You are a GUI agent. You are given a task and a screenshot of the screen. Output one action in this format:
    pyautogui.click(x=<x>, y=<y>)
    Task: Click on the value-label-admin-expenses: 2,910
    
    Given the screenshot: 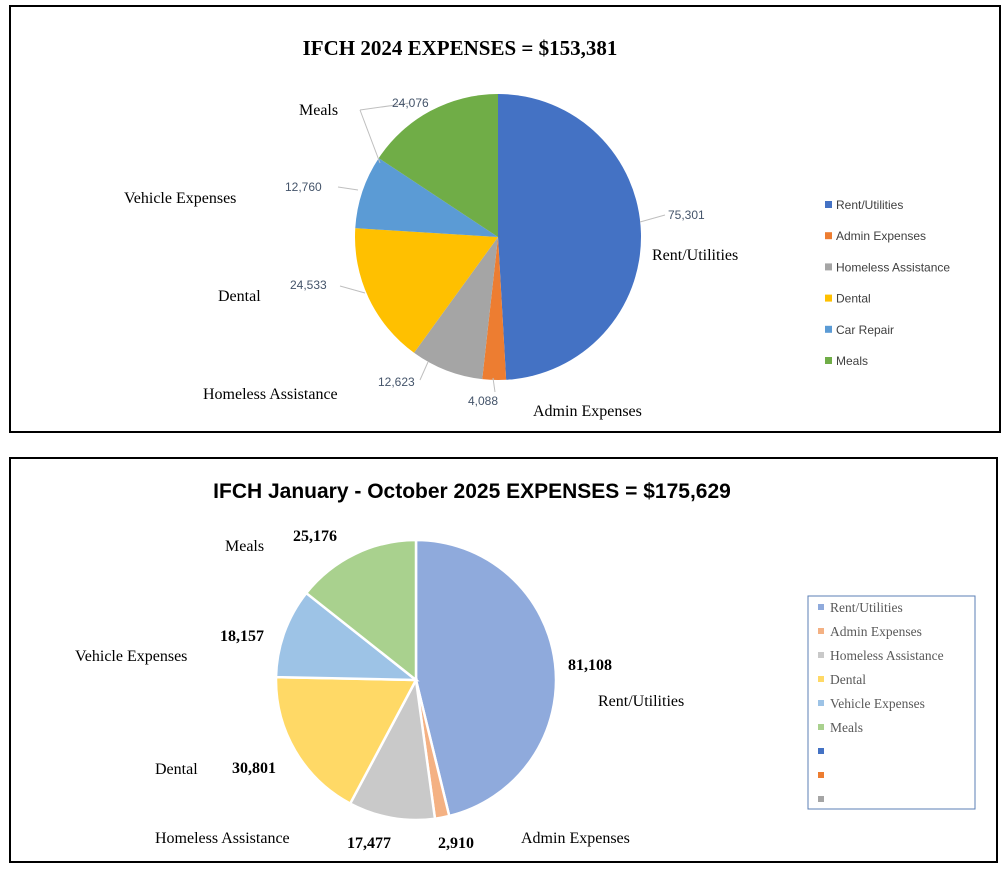 What is the action you would take?
    pyautogui.click(x=456, y=843)
    